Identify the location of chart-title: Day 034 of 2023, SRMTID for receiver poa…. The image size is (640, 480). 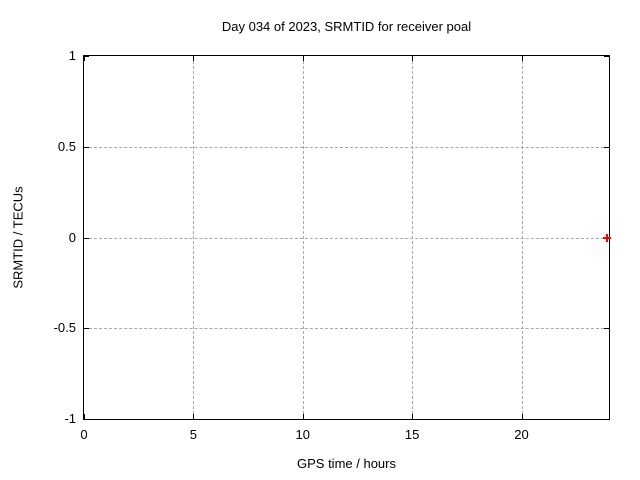
(346, 26).